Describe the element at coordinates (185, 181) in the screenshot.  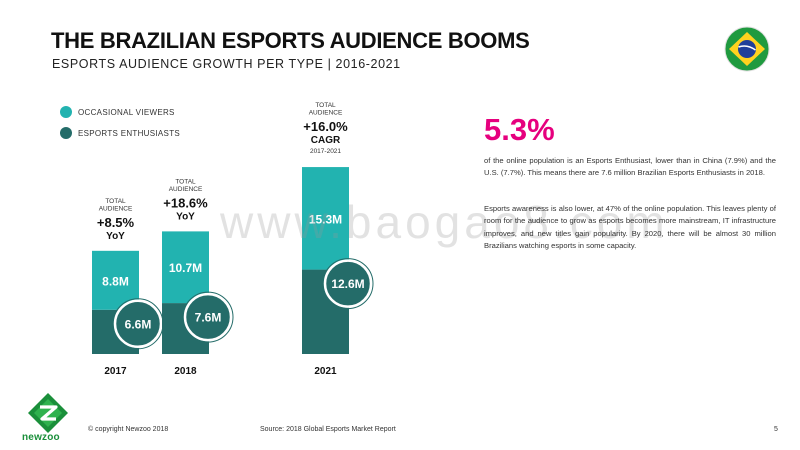
I see `annotation-line1-2018: TOTAL` at that location.